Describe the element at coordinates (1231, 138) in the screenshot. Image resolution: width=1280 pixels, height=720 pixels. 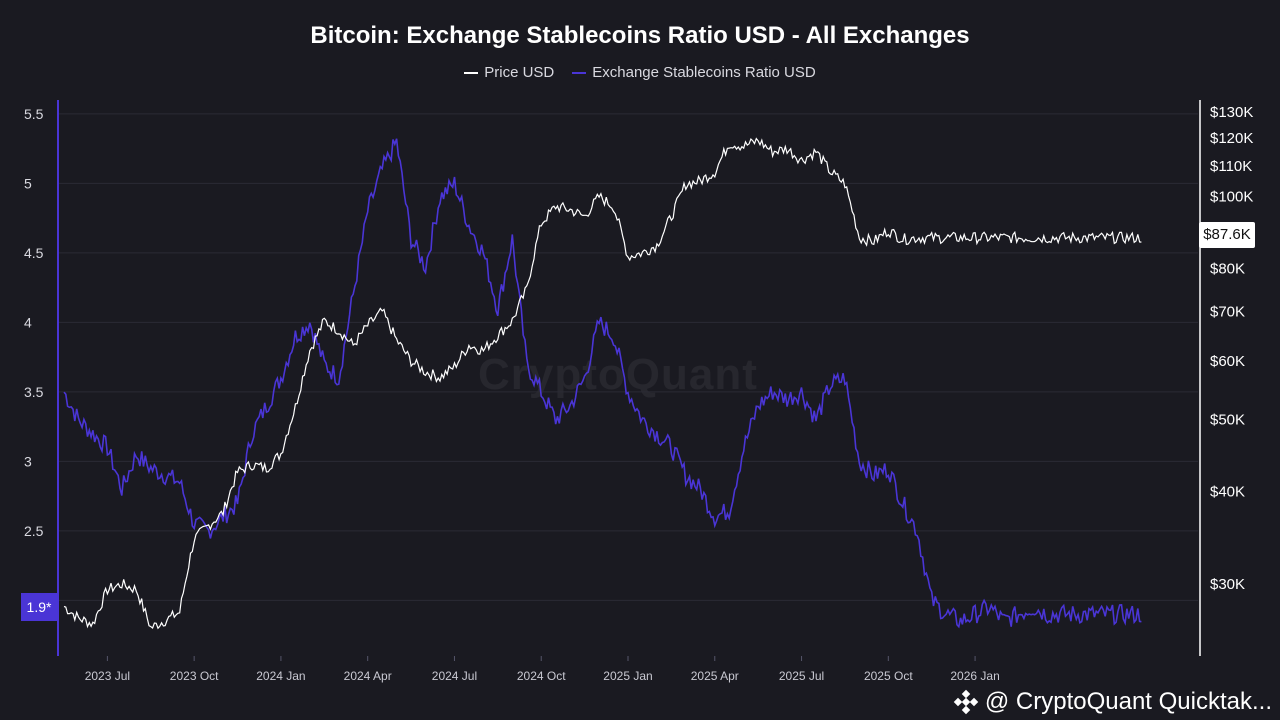
I see `right-tick-label: $120K` at that location.